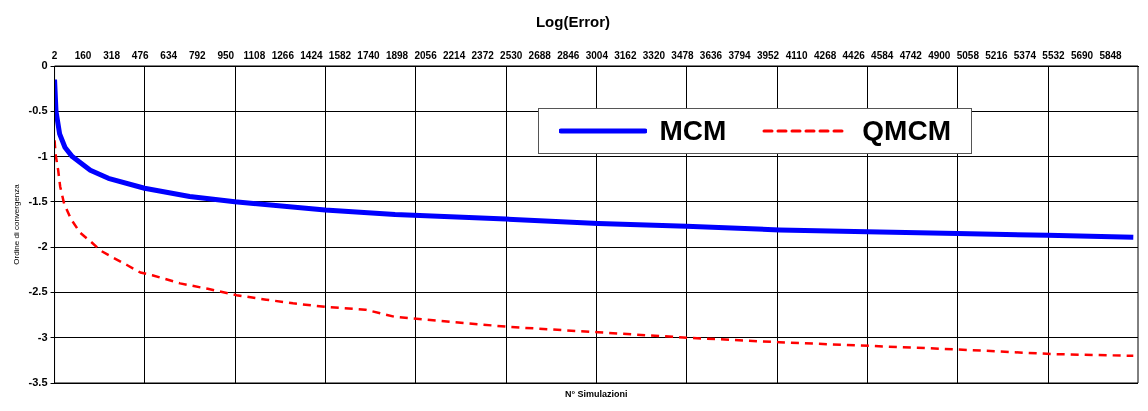 Image resolution: width=1148 pixels, height=411 pixels. I want to click on x-tick-label: 3952, so click(768, 55).